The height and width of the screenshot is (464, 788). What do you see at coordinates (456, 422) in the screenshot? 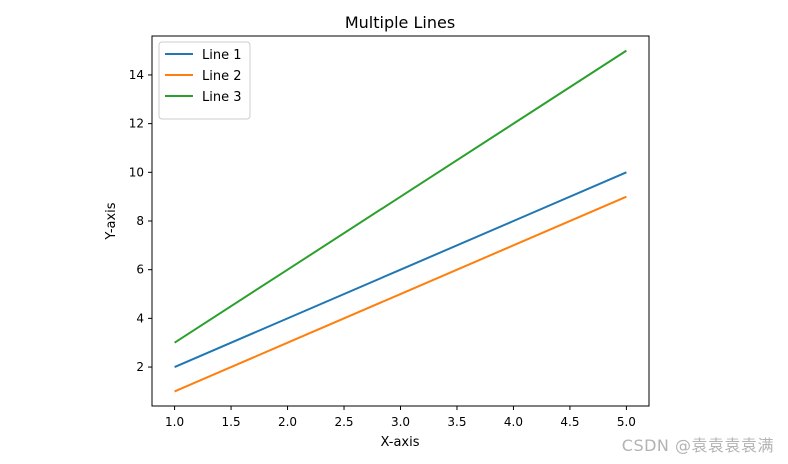
I see `x-tick-label: 3.5` at bounding box center [456, 422].